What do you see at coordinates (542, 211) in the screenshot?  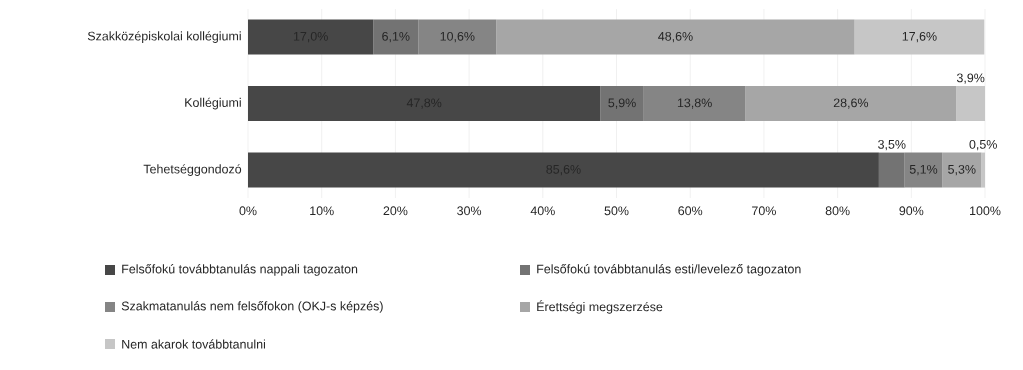 I see `x-tick-label: 40%` at bounding box center [542, 211].